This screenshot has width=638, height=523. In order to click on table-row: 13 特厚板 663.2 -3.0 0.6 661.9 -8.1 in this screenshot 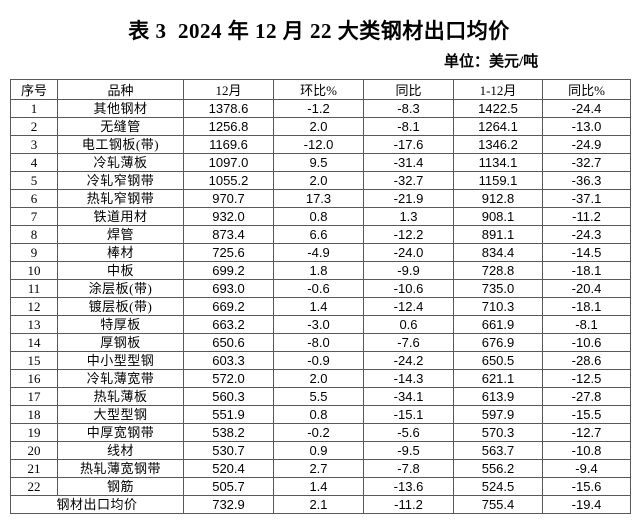, I will do `click(320, 324)`.